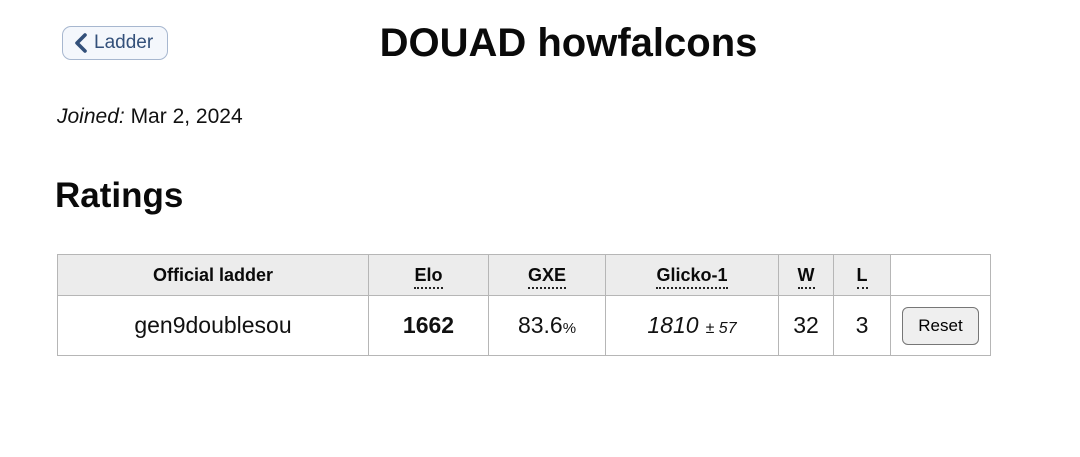  I want to click on joined-line: Joined: Mar 2, 2024, so click(568, 117).